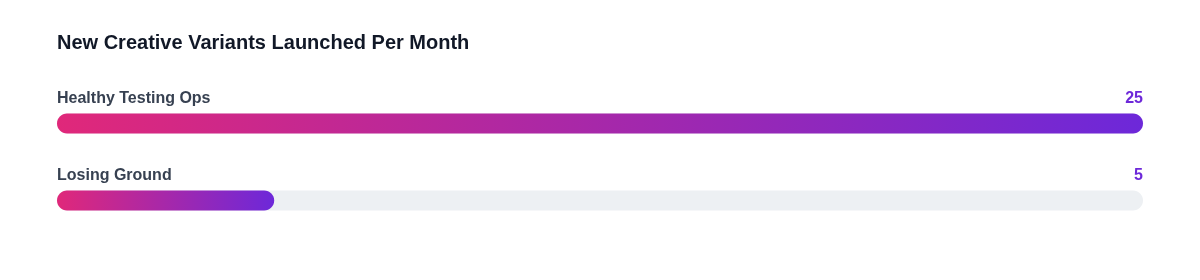  What do you see at coordinates (134, 97) in the screenshot?
I see `y-tick-label: Healthy Testing Ops` at bounding box center [134, 97].